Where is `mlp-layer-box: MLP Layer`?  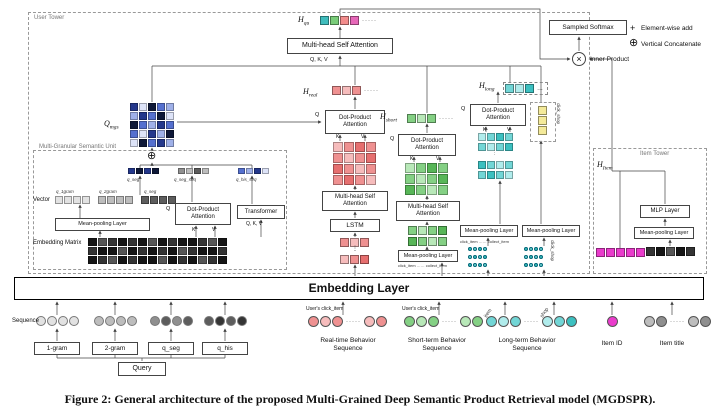 mlp-layer-box: MLP Layer is located at coordinates (665, 211).